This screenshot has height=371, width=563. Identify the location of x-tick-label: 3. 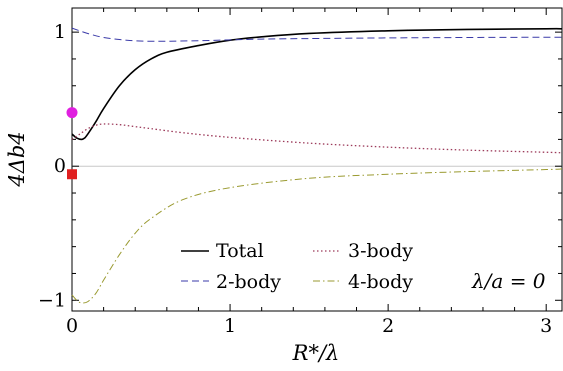
(546, 326).